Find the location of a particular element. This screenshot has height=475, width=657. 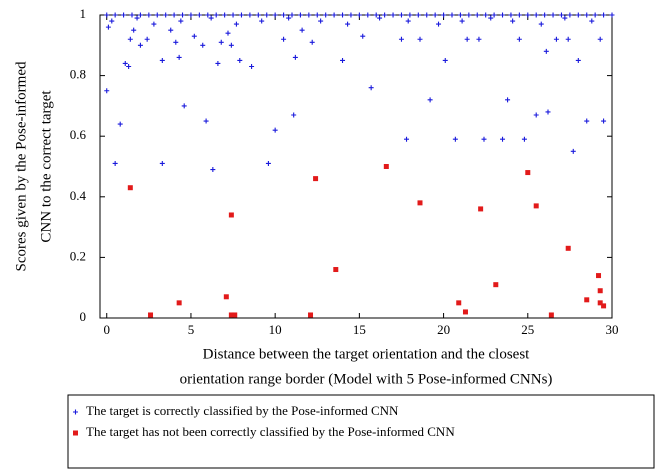

y-tick-label: 0.8 is located at coordinates (78, 74).